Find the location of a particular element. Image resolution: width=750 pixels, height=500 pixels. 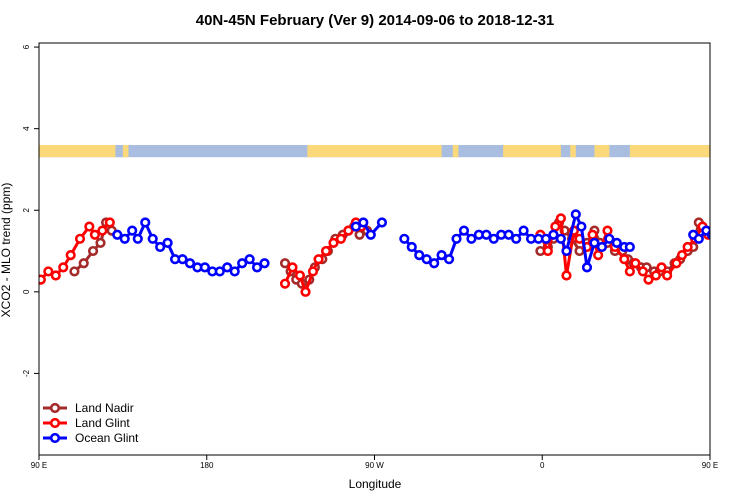

legend-label: Land Glint is located at coordinates (102, 423).